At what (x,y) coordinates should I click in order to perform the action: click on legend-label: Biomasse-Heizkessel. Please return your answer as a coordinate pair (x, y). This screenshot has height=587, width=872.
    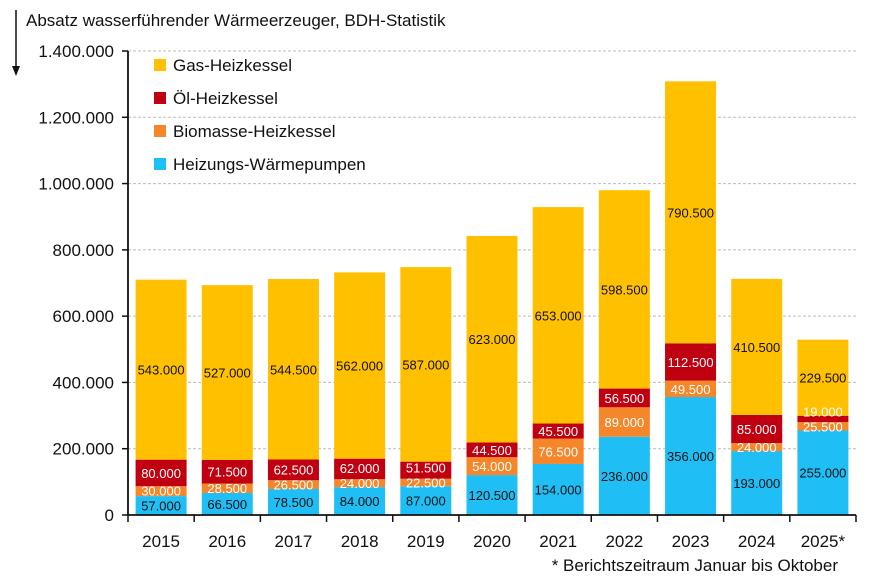
    Looking at the image, I should click on (254, 131).